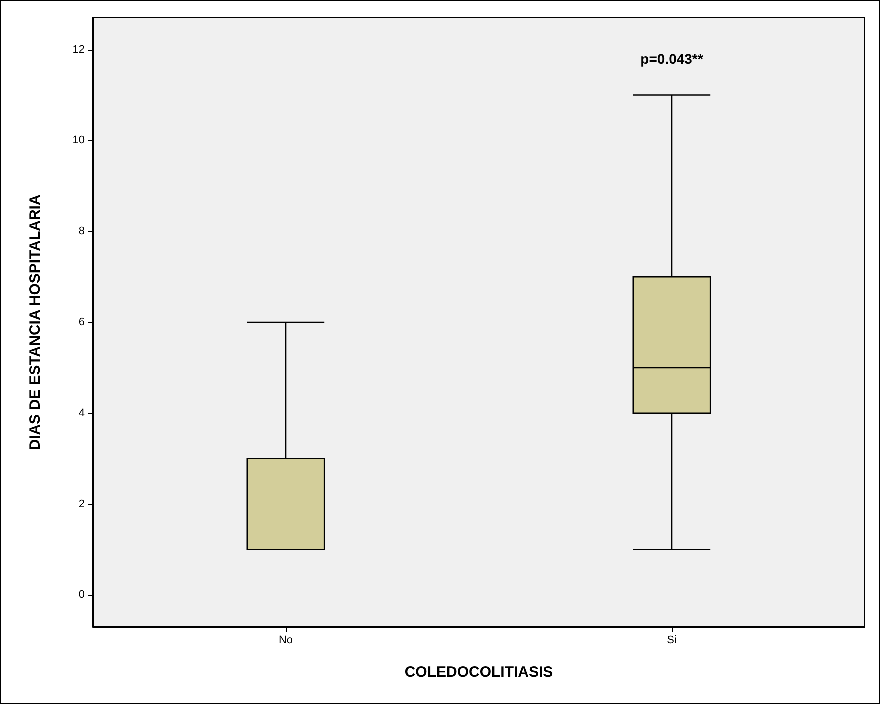 The height and width of the screenshot is (704, 880). I want to click on x-tick-label: No, so click(286, 640).